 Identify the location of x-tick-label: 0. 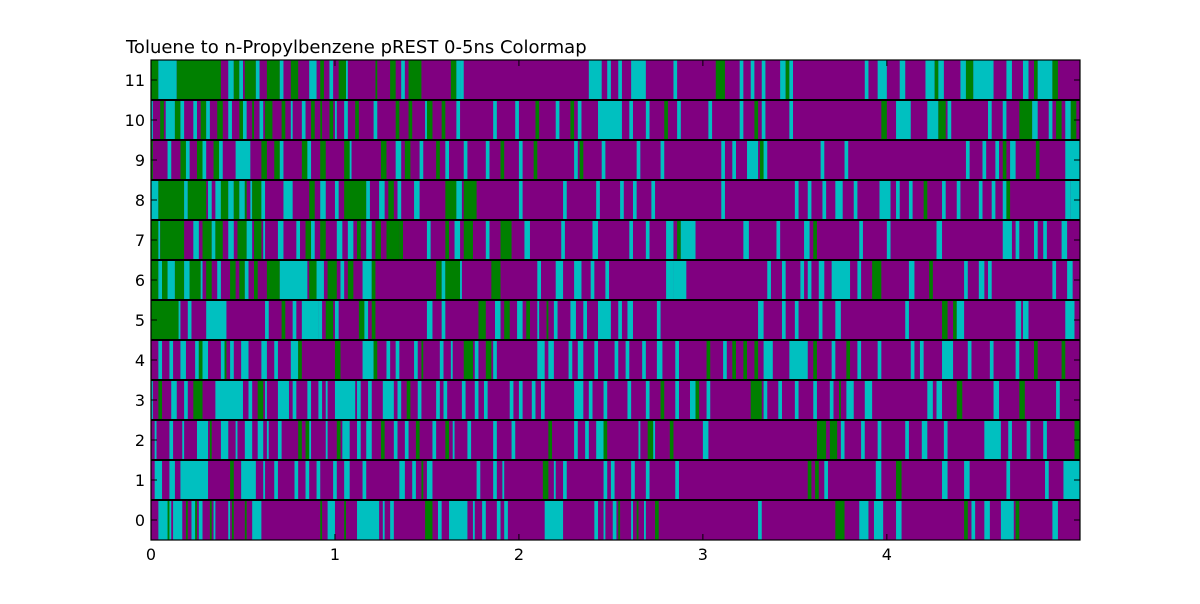
(151, 554).